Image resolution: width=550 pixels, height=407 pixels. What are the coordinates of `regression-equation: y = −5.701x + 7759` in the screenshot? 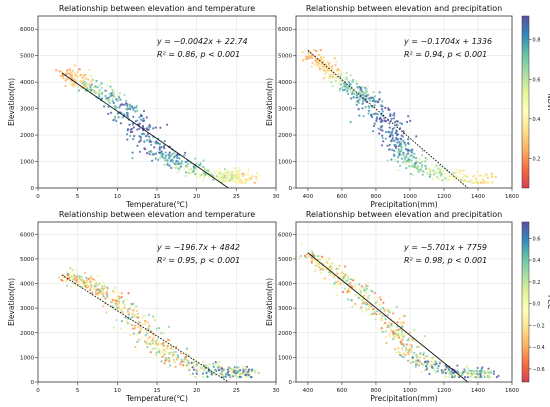 It's located at (445, 247).